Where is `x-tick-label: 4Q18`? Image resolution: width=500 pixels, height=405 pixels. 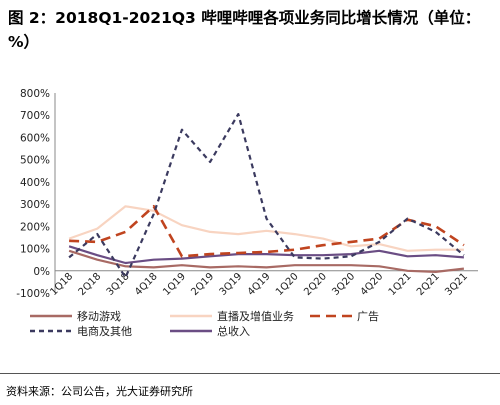 x-tick-label: 4Q18 is located at coordinates (146, 284).